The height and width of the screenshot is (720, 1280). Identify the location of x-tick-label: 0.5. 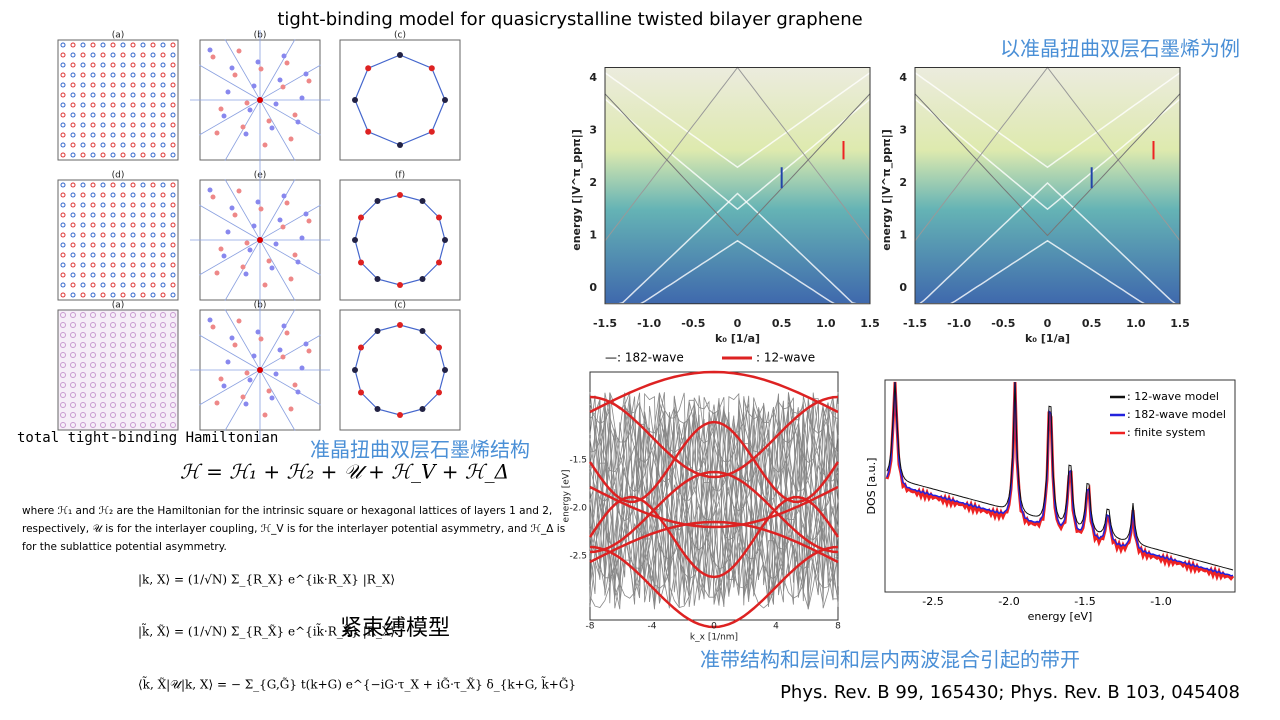
(1092, 323).